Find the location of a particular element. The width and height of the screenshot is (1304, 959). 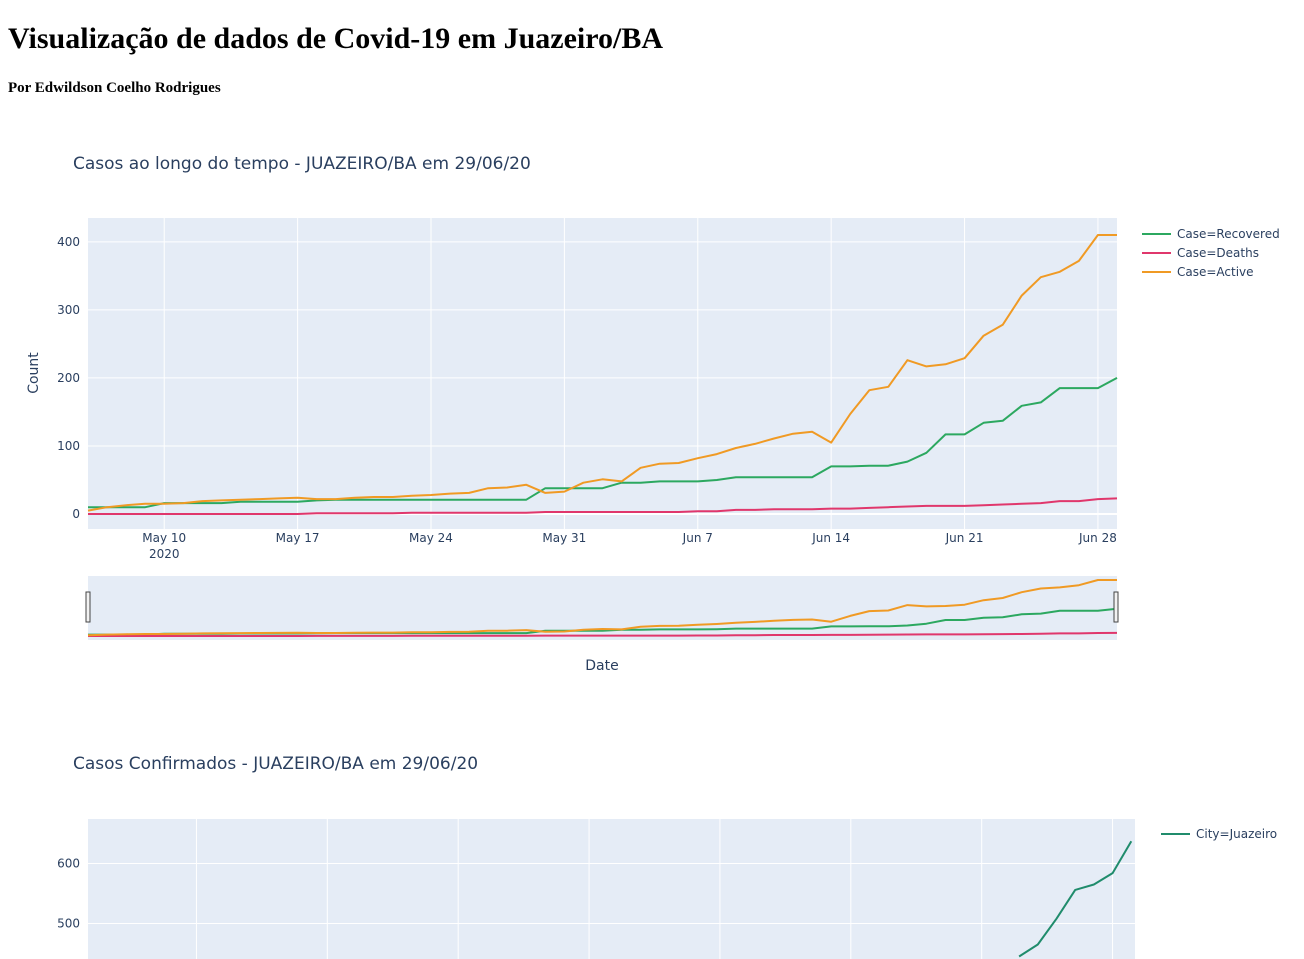

x-tick-sublabel: 2020 is located at coordinates (164, 554).